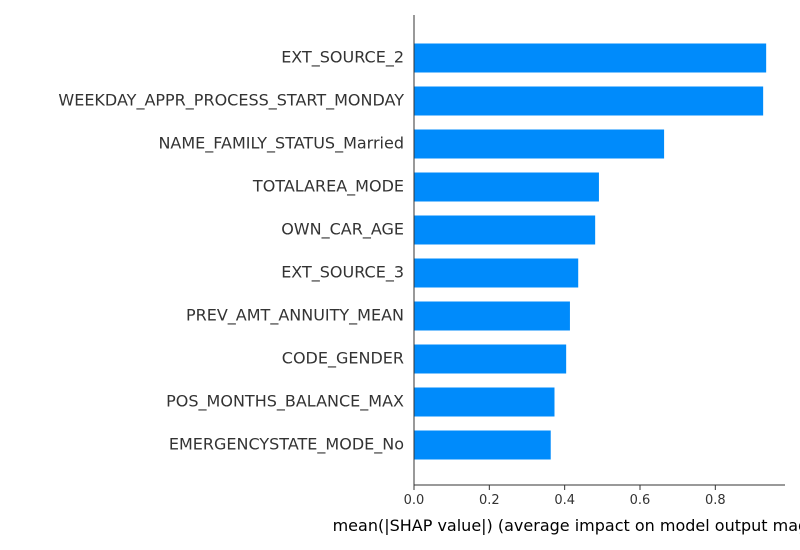  I want to click on category-label: EXT_SOURCE_2, so click(342, 58).